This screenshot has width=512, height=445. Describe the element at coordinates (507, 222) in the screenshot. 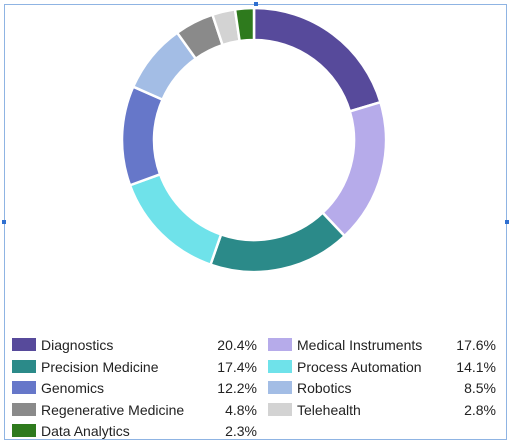

I see `resize-handle-right` at that location.